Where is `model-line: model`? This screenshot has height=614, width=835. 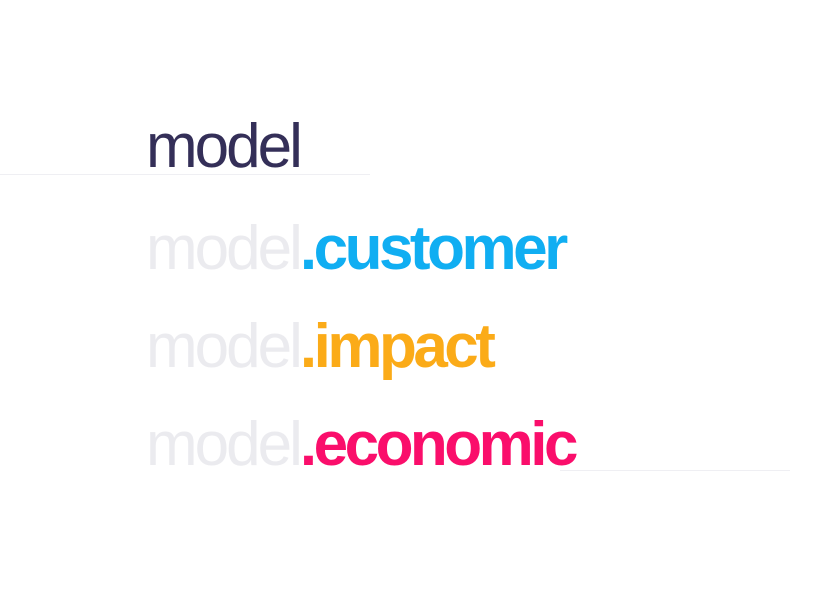
model-line: model is located at coordinates (224, 147).